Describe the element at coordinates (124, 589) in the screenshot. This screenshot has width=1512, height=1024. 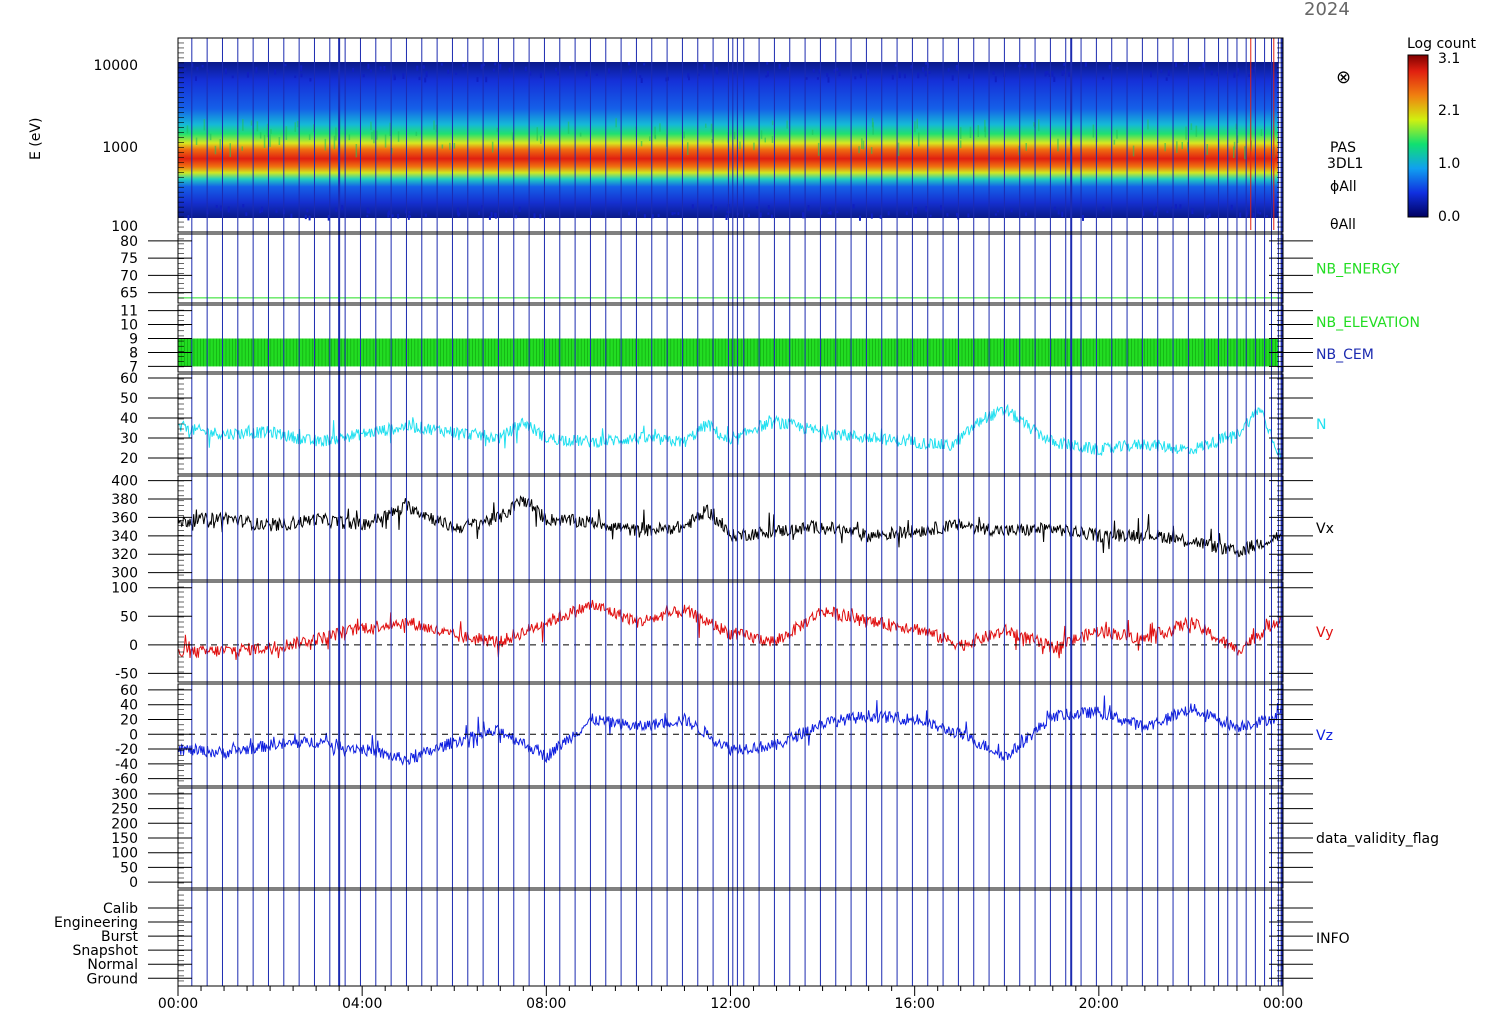
I see `panel-ytick-label: 100` at that location.